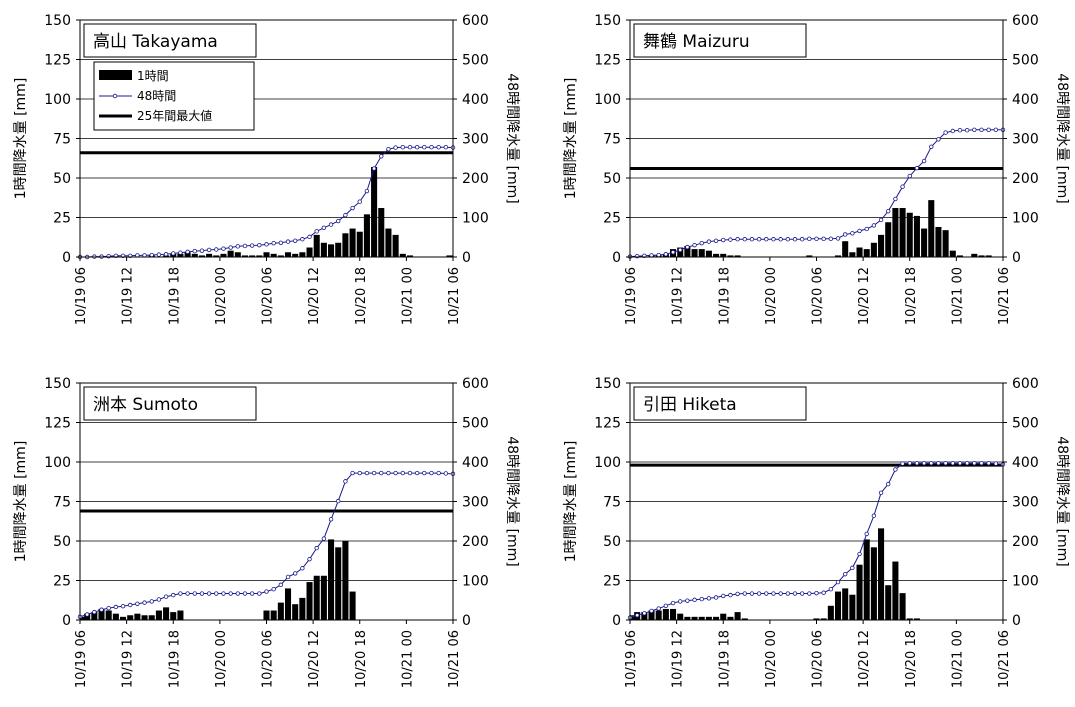  Describe the element at coordinates (57, 463) in the screenshot. I see `y-tick-label: 100` at that location.